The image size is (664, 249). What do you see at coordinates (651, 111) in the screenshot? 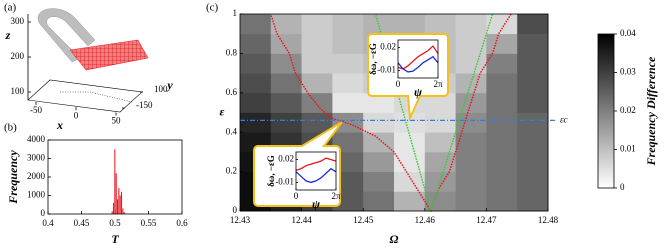
I see `colorbar-label: Frequency Difference` at bounding box center [651, 111].